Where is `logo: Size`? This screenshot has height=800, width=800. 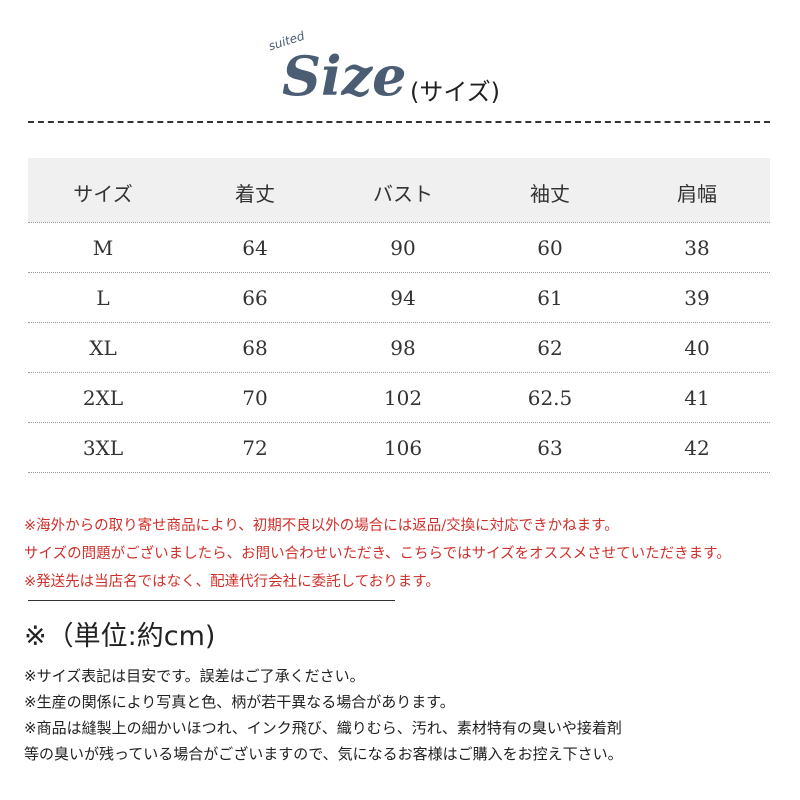
logo: Size is located at coordinates (344, 76).